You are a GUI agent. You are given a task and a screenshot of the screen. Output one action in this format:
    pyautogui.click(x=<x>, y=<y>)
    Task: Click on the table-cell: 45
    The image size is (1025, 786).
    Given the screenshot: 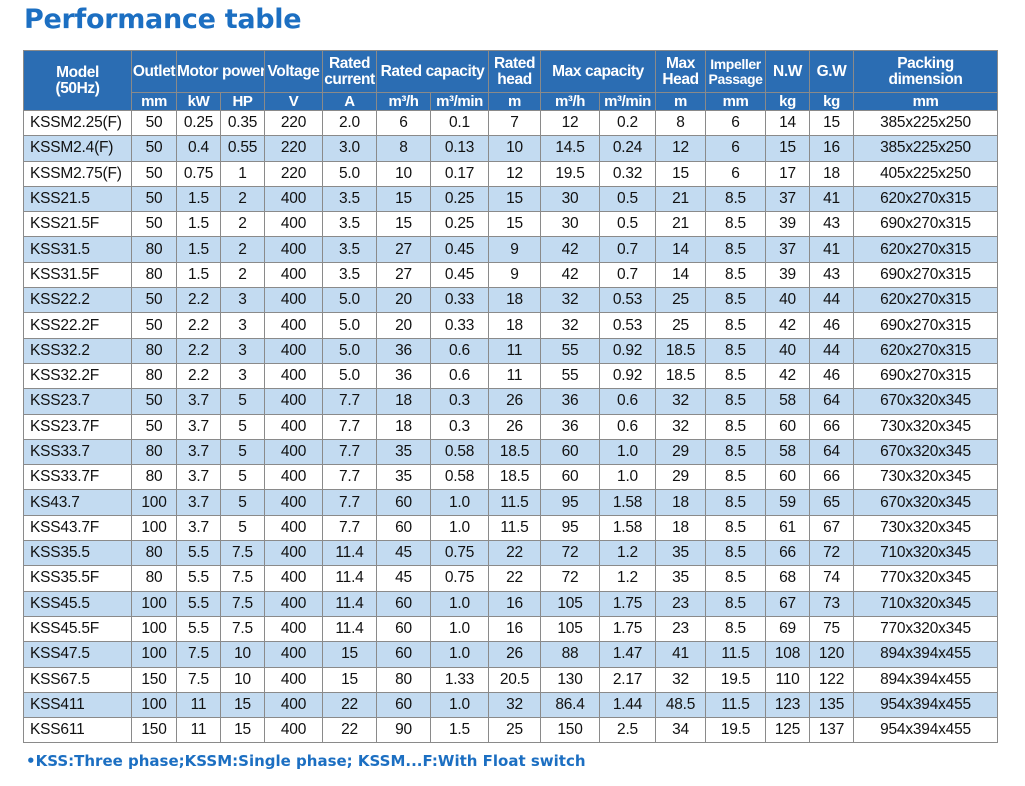 What is the action you would take?
    pyautogui.click(x=403, y=553)
    